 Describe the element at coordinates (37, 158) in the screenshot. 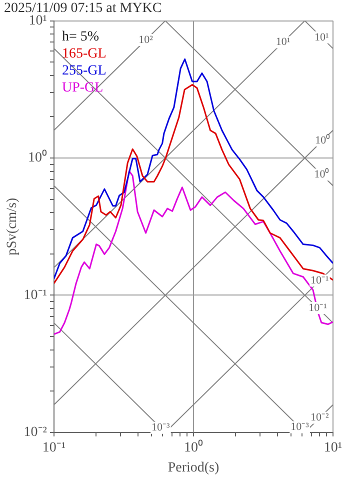

I see `y-tick-label: 10⁰` at that location.